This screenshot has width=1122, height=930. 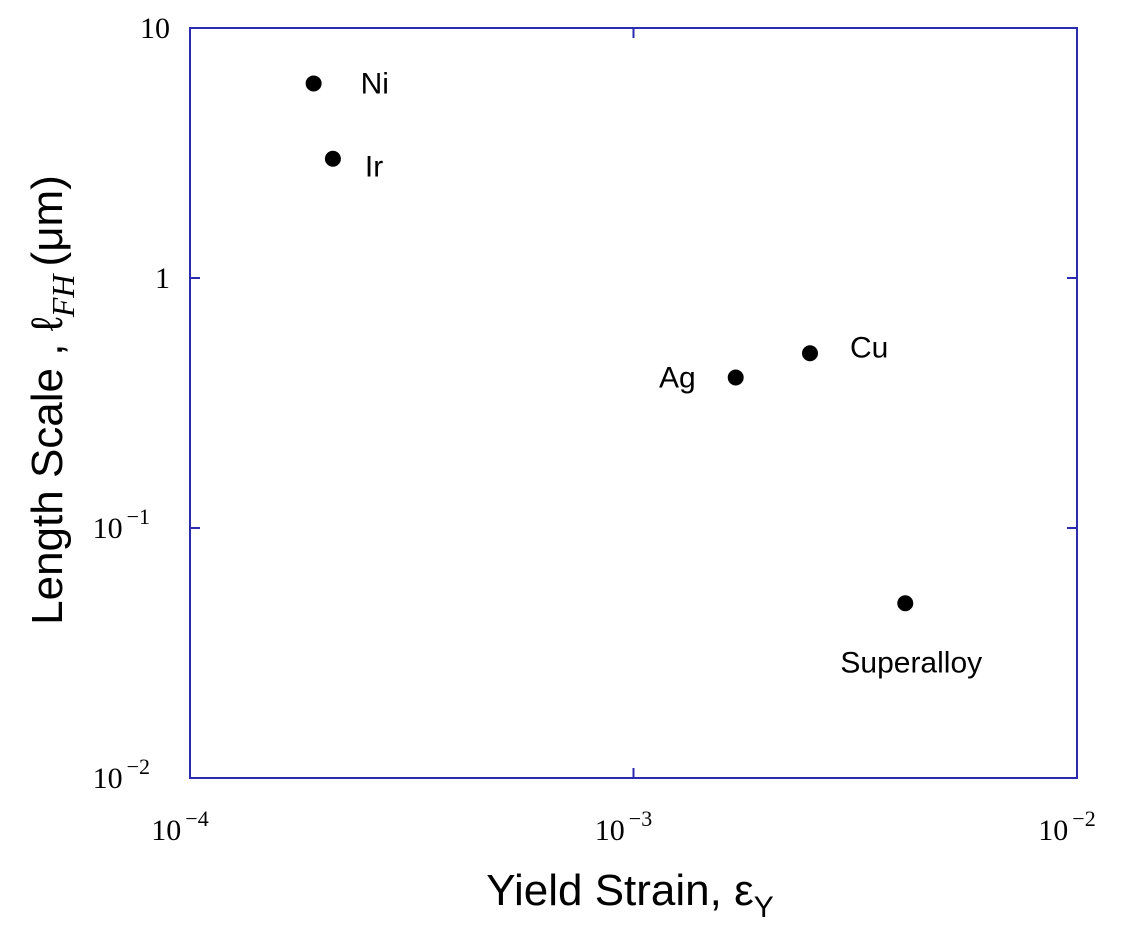 I want to click on point-label: Ir, so click(x=374, y=167).